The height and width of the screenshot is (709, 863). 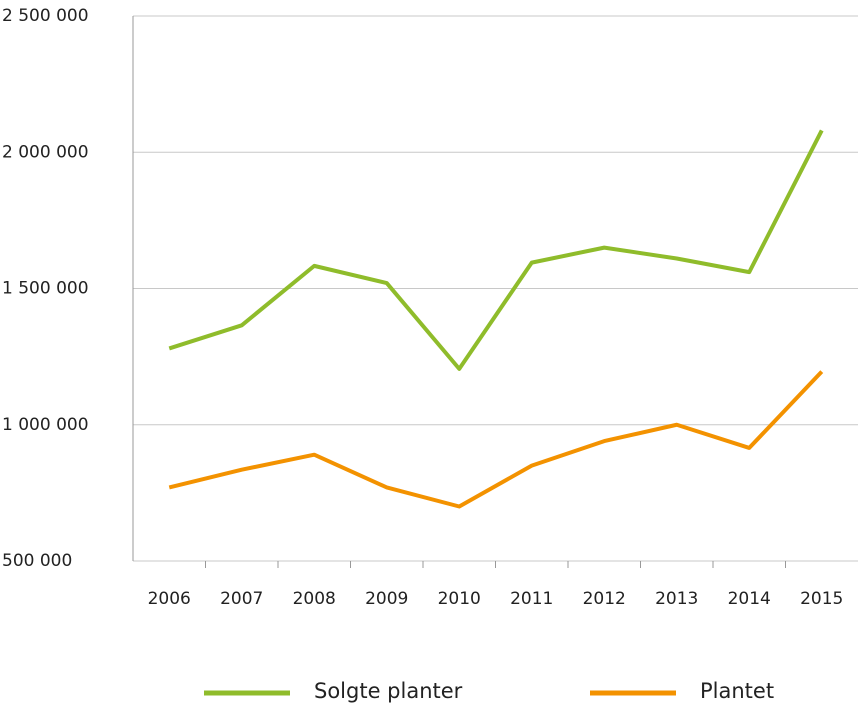 What do you see at coordinates (37, 561) in the screenshot?
I see `y-tick-label: 500 000` at bounding box center [37, 561].